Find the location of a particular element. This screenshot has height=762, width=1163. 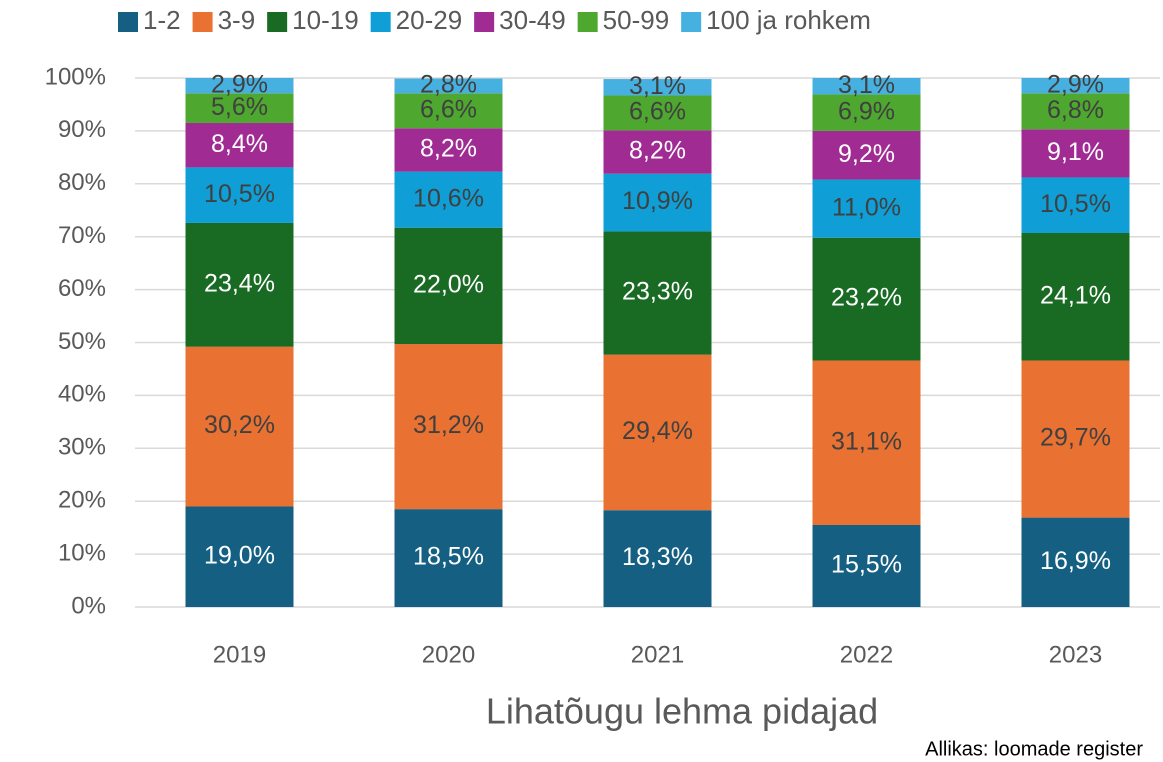

data-label: 30,2% is located at coordinates (239, 425).